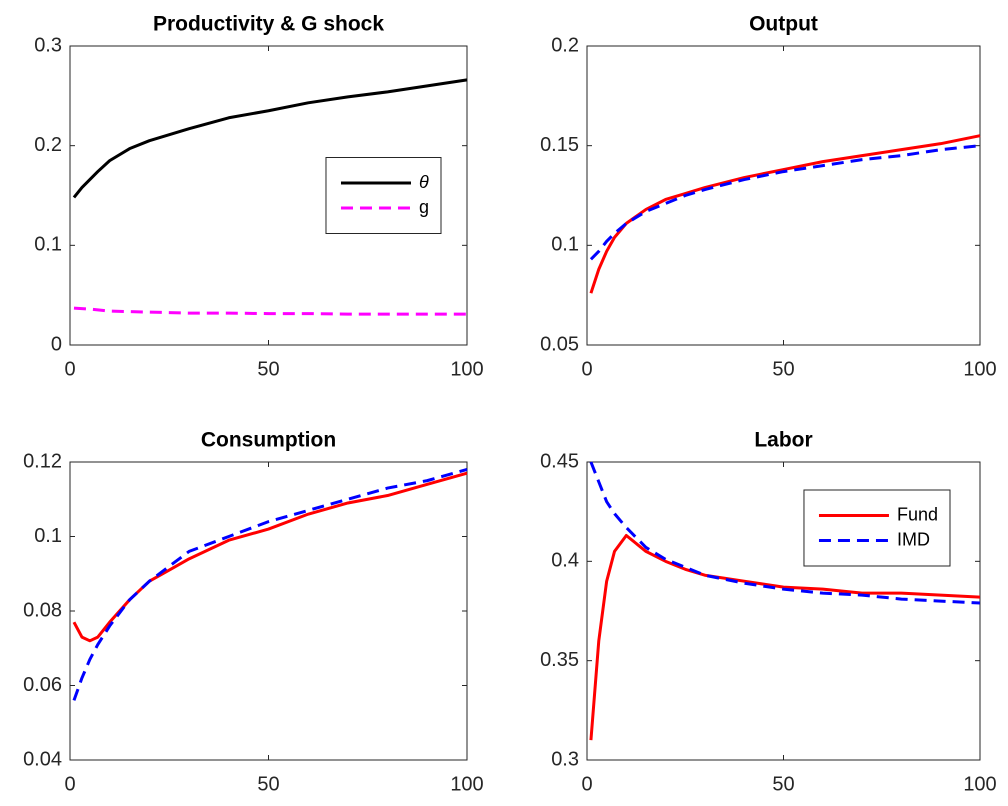 This screenshot has width=1008, height=806. I want to click on y-tick-label: 0.06, so click(42, 685).